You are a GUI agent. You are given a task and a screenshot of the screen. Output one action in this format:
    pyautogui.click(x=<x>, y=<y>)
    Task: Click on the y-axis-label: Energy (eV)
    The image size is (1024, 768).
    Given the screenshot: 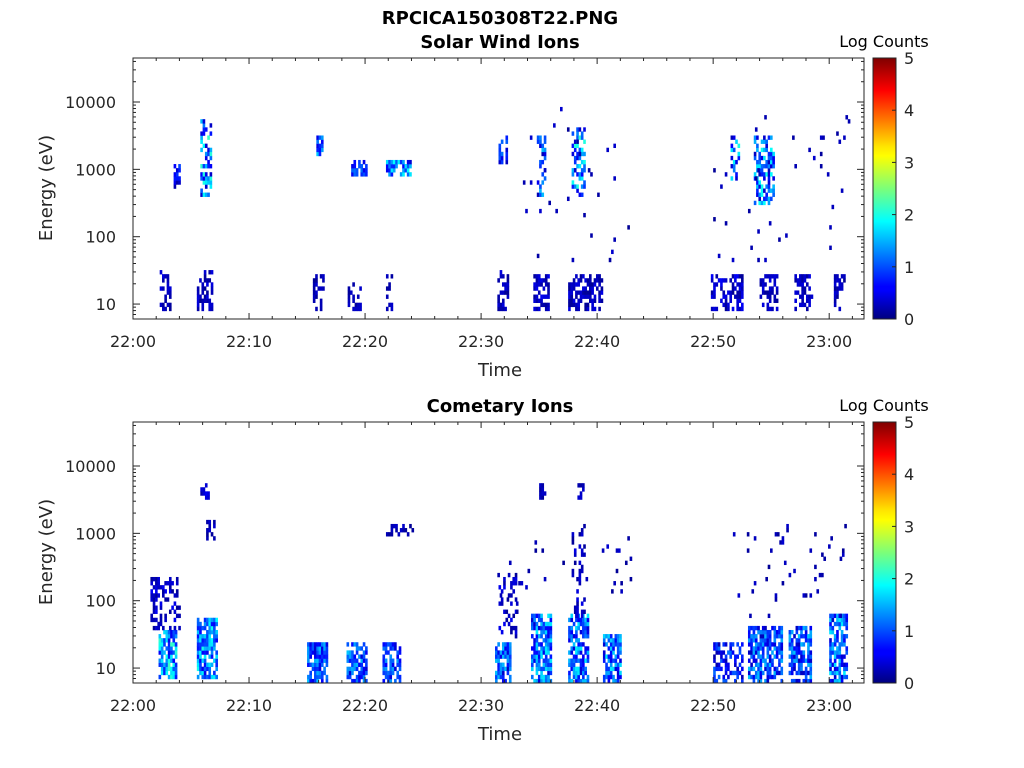 What is the action you would take?
    pyautogui.click(x=46, y=188)
    